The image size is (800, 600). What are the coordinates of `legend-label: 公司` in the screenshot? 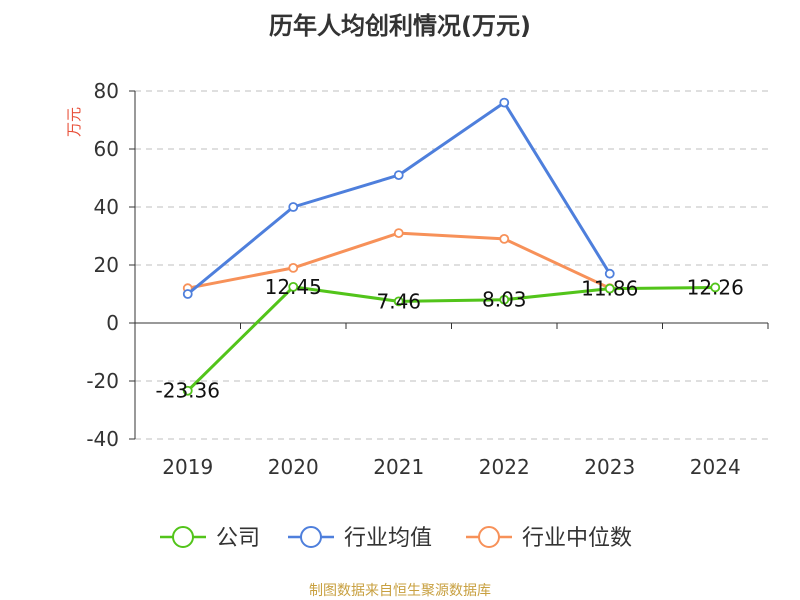 It's located at (238, 538).